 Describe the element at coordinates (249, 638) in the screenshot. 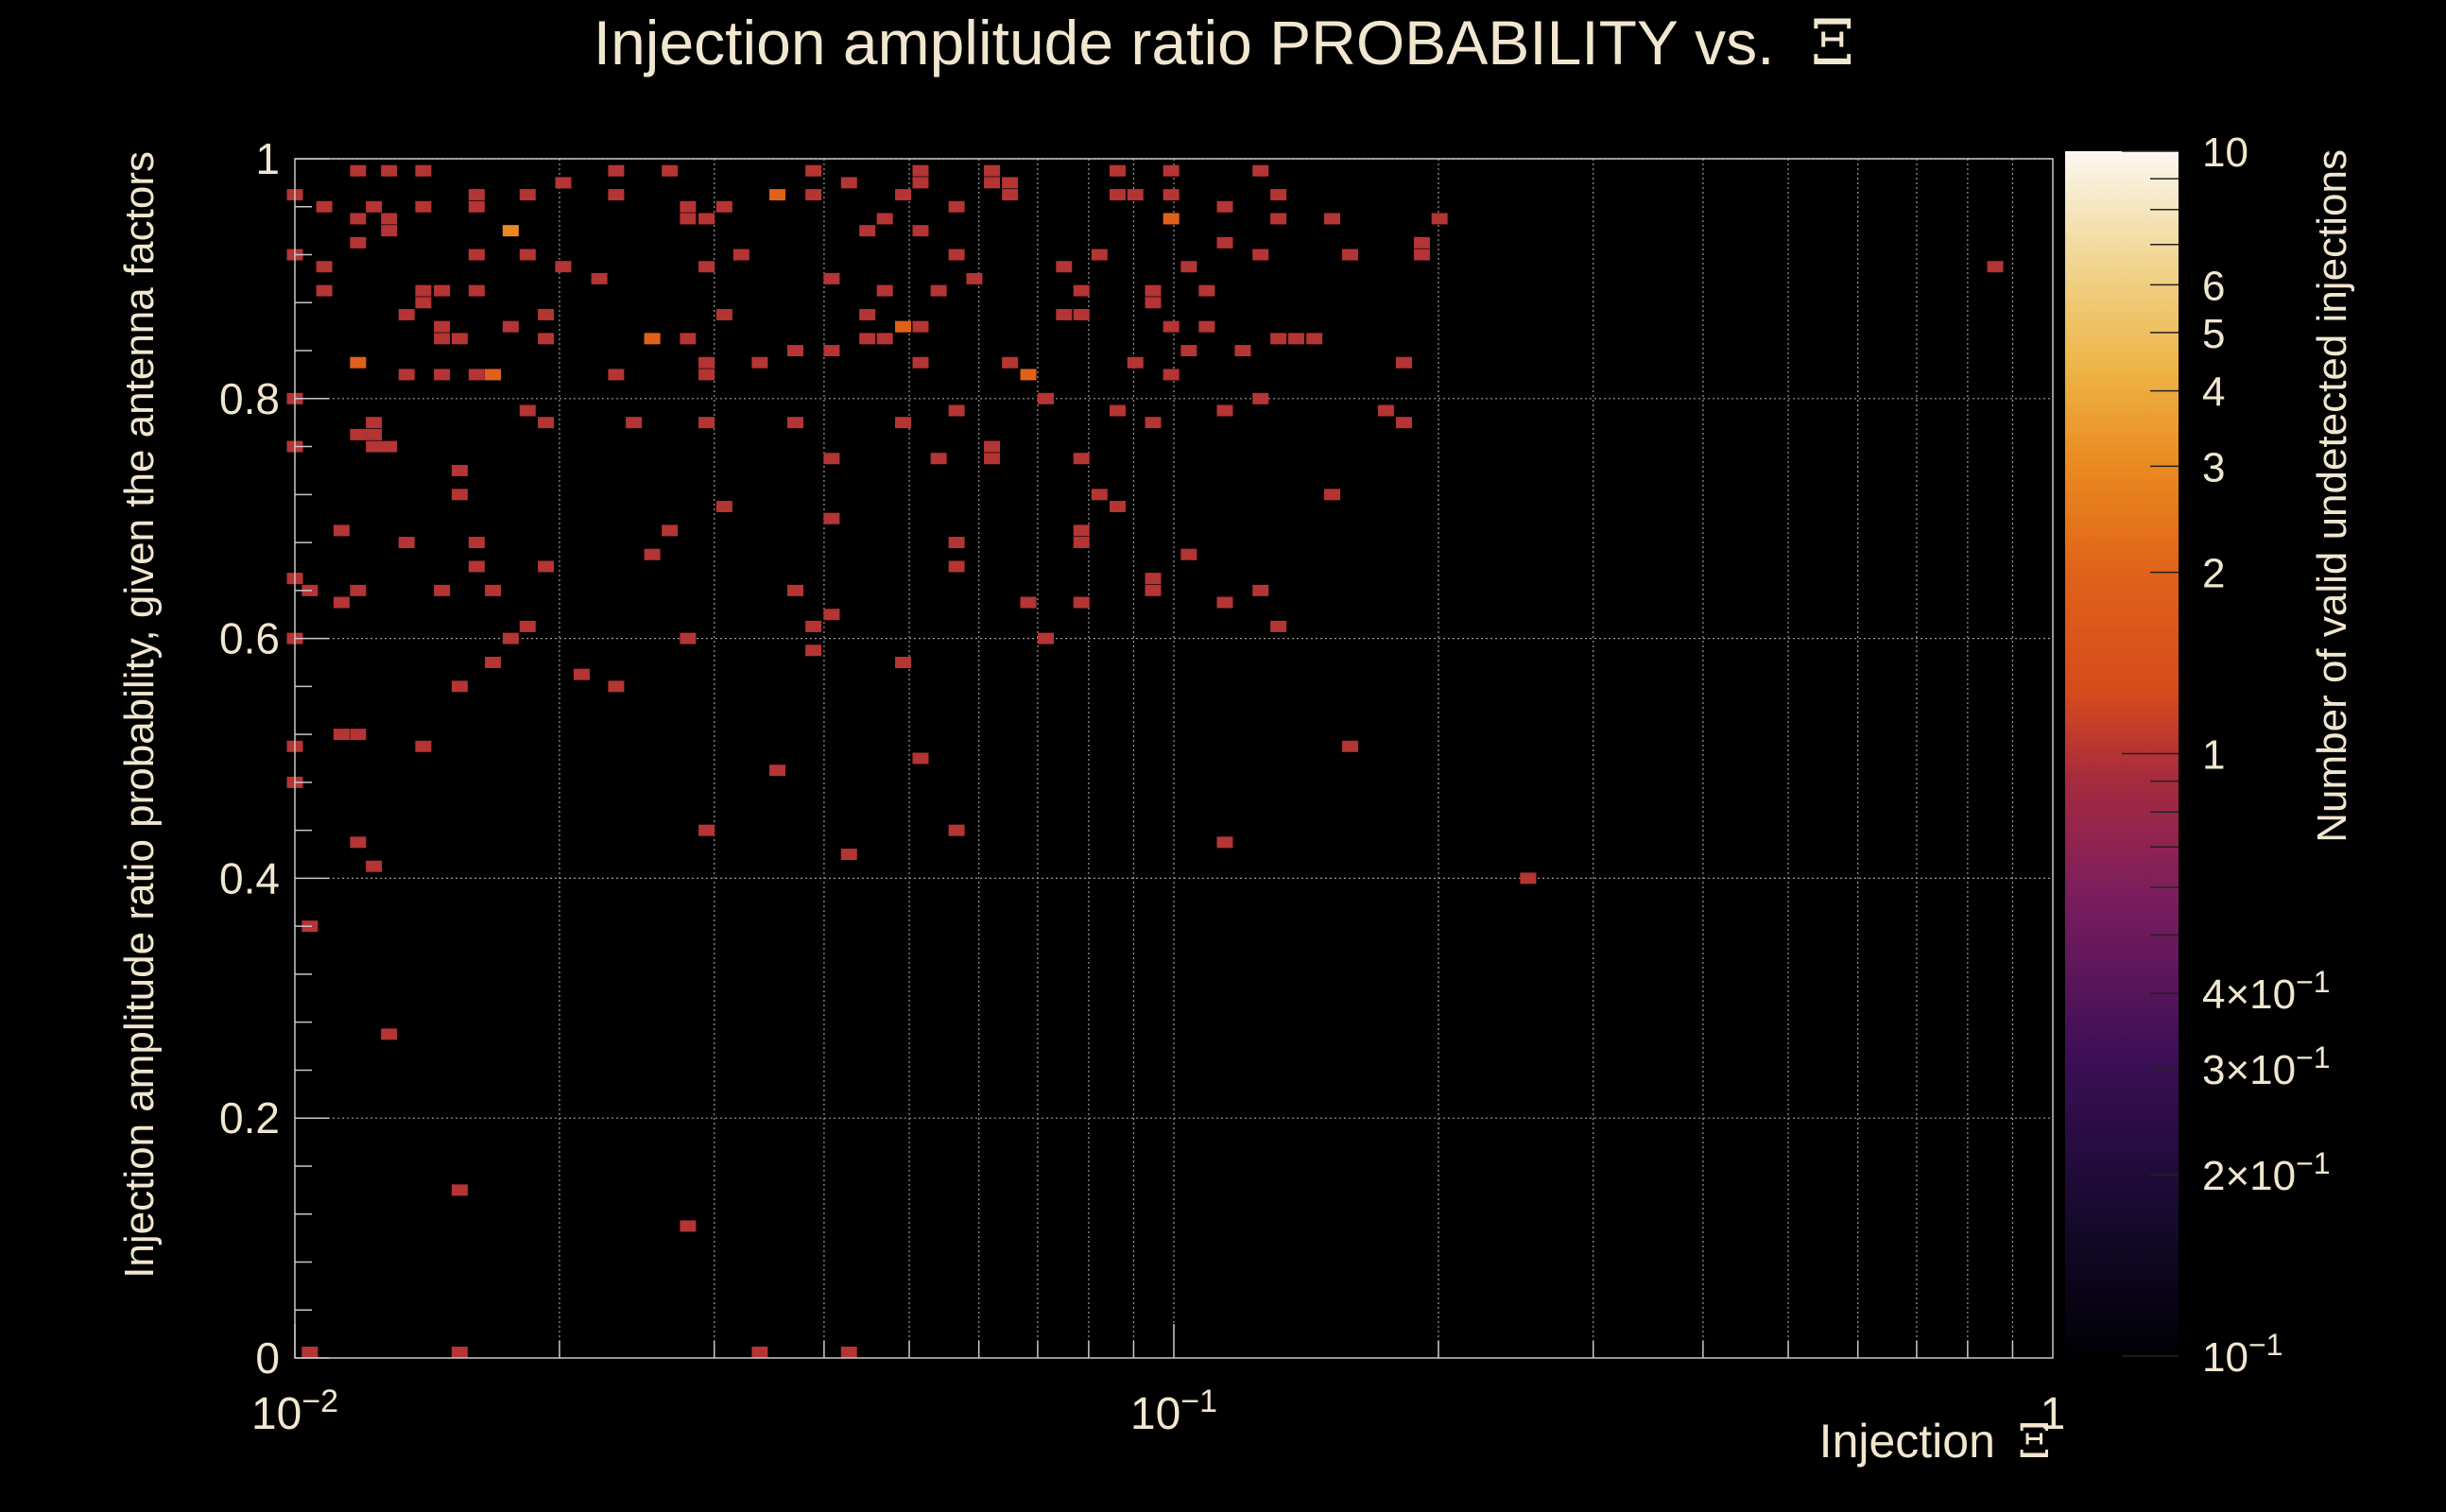

I see `y-tick-label: 0.6` at that location.